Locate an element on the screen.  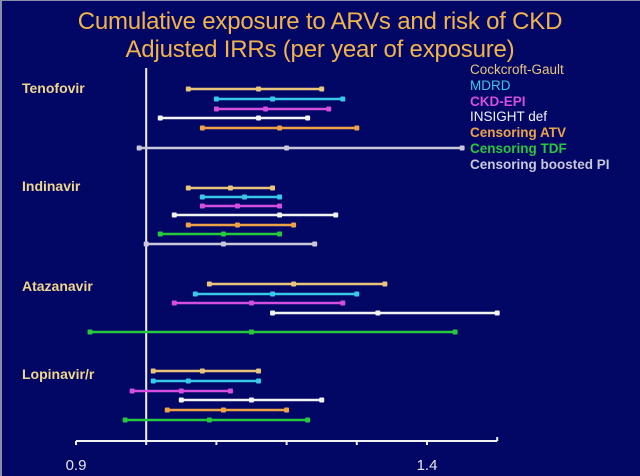
legend-item-censoring-boosted-pi: Censoring boosted PI is located at coordinates (540, 164).